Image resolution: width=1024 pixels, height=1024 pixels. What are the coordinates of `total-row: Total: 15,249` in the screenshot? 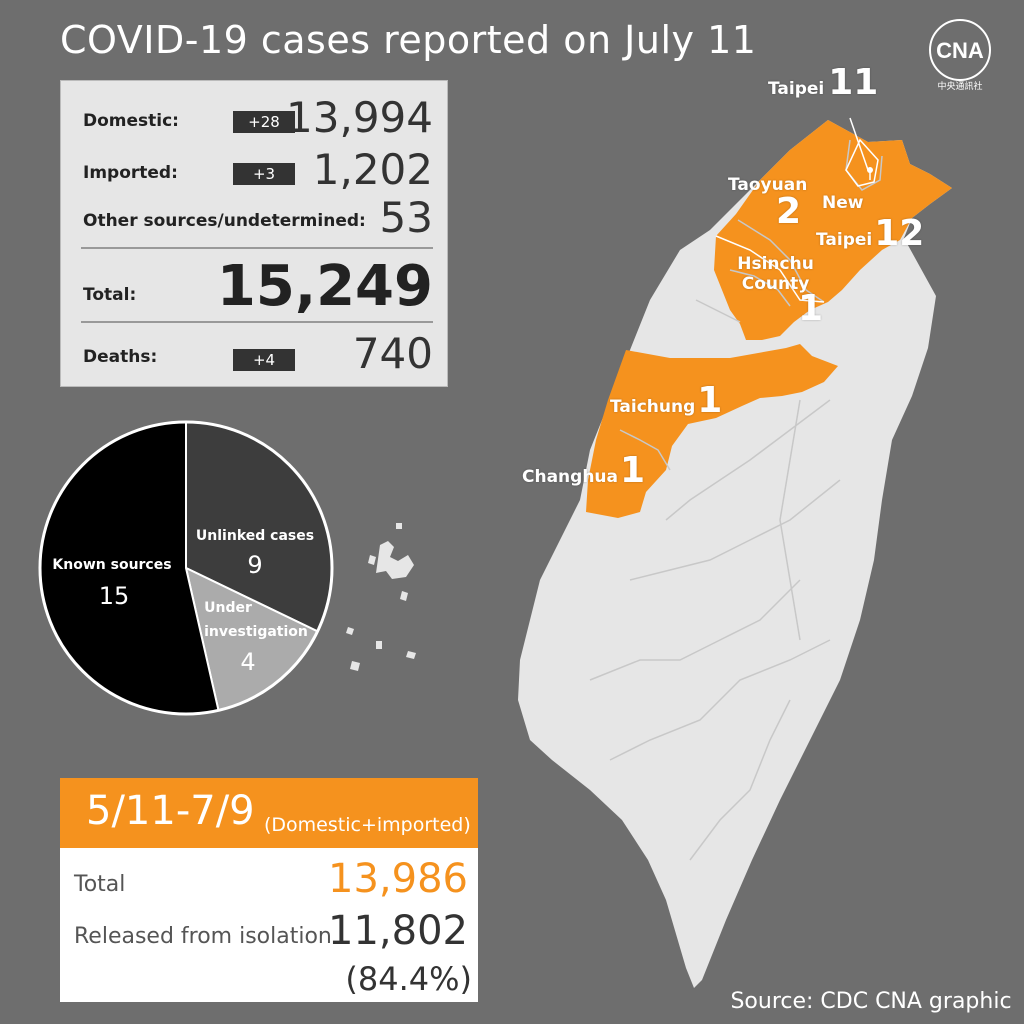 It's located at (258, 285).